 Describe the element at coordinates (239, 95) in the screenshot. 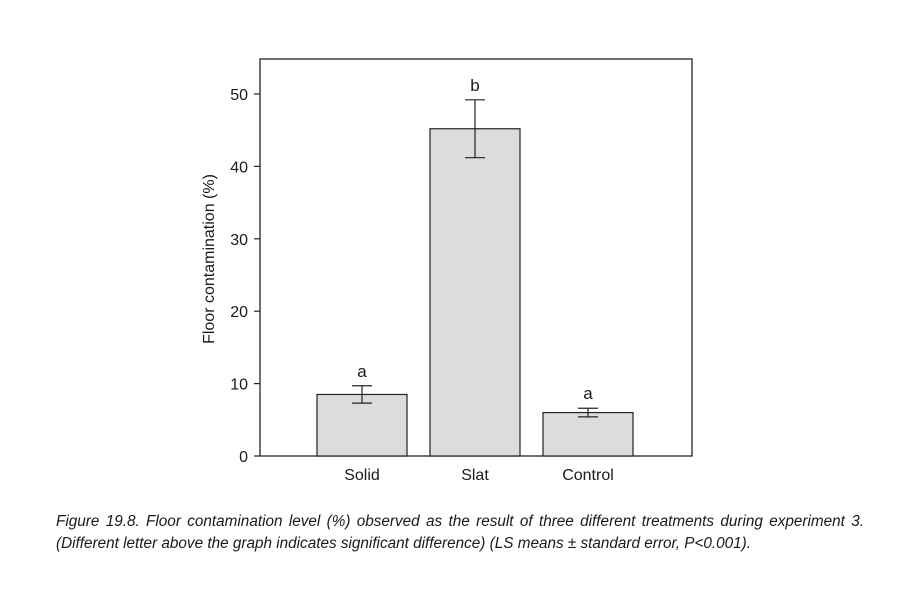

I see `y-tick-label: 50` at that location.